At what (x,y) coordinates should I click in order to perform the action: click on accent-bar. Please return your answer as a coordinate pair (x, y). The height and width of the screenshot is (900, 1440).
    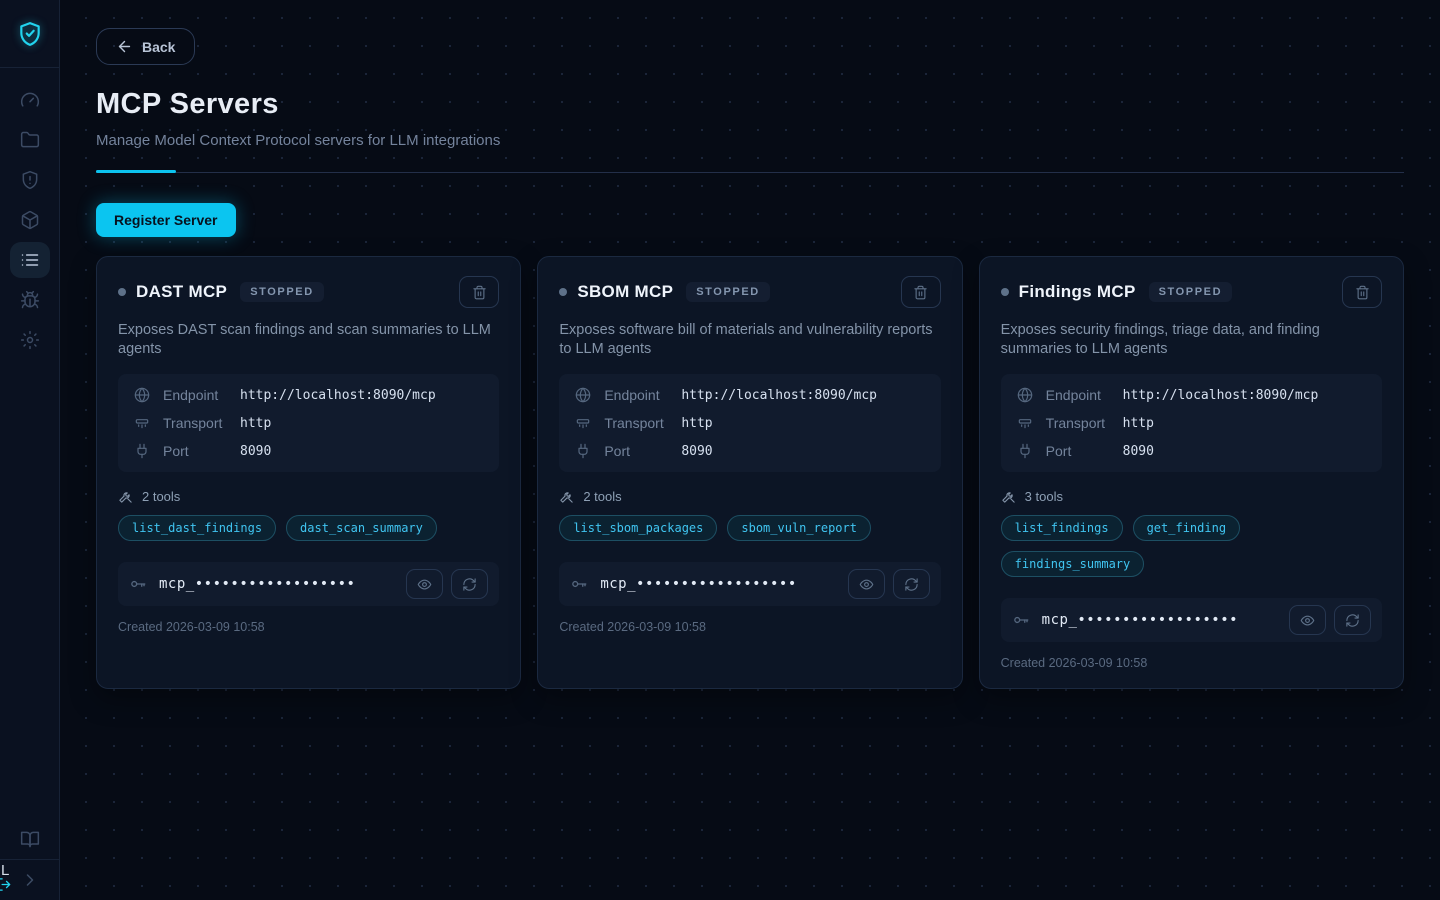
    Looking at the image, I should click on (136, 171).